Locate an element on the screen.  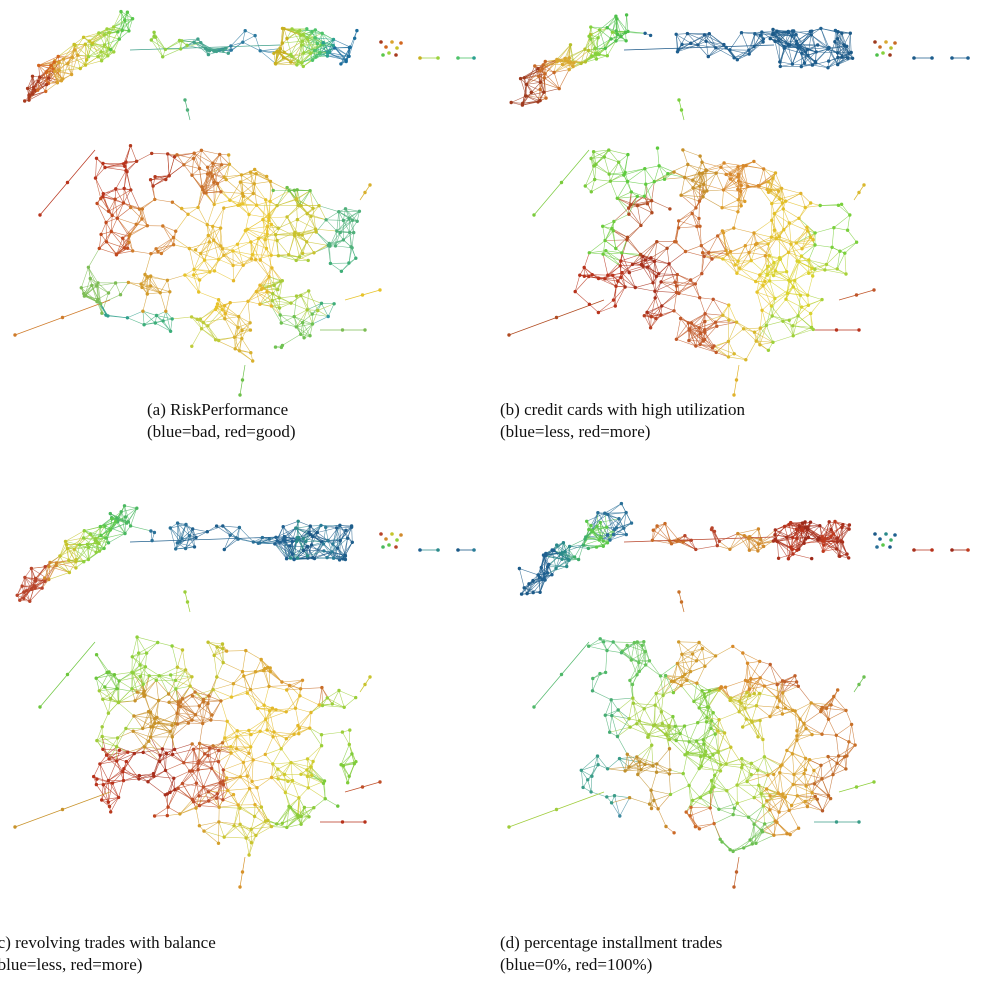
caption-title: (b) credit cards with high utilization is located at coordinates (623, 409).